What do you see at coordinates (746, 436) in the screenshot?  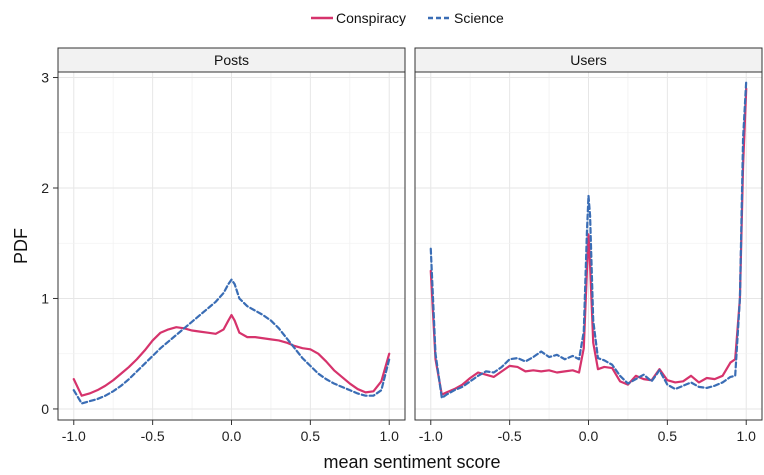 I see `x-tick-label-users-4: 1.0` at bounding box center [746, 436].